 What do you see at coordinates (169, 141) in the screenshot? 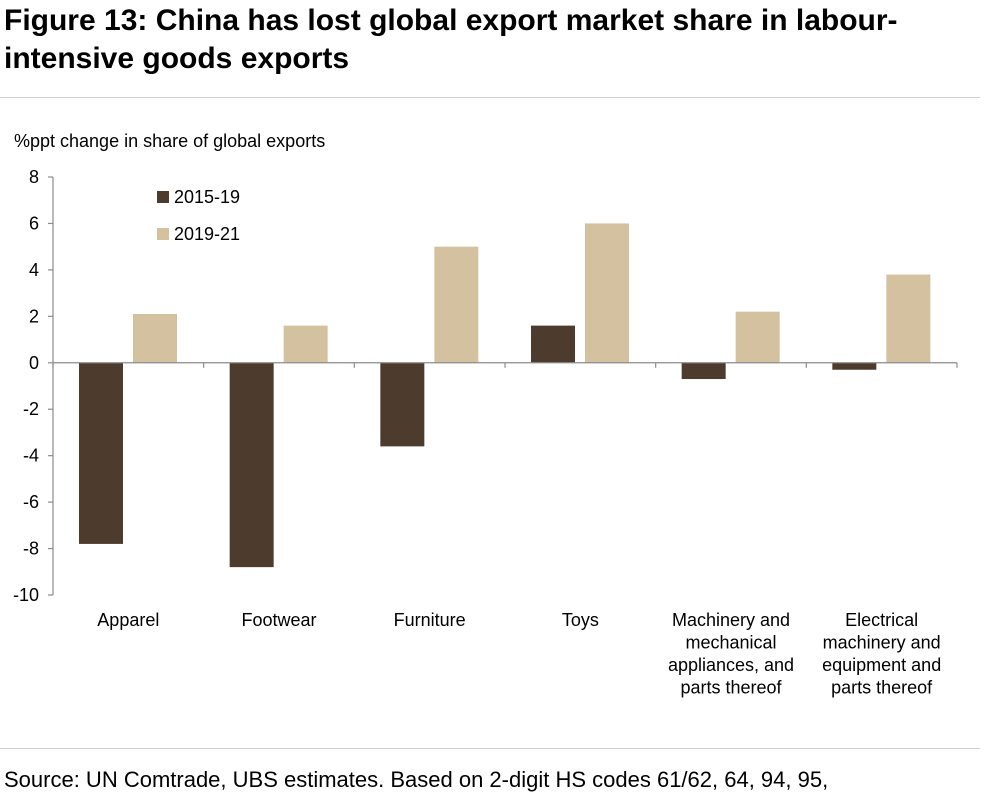
I see `y-axis-label: %ppt change in share of global exports` at bounding box center [169, 141].